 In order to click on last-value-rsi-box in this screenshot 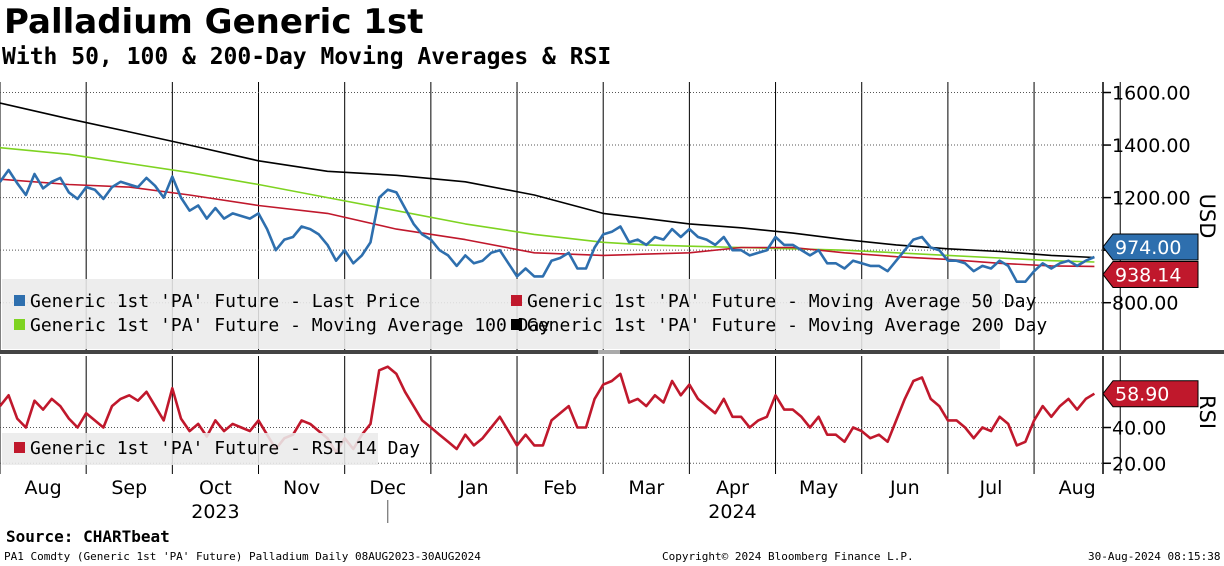, I will do `click(1150, 394)`.